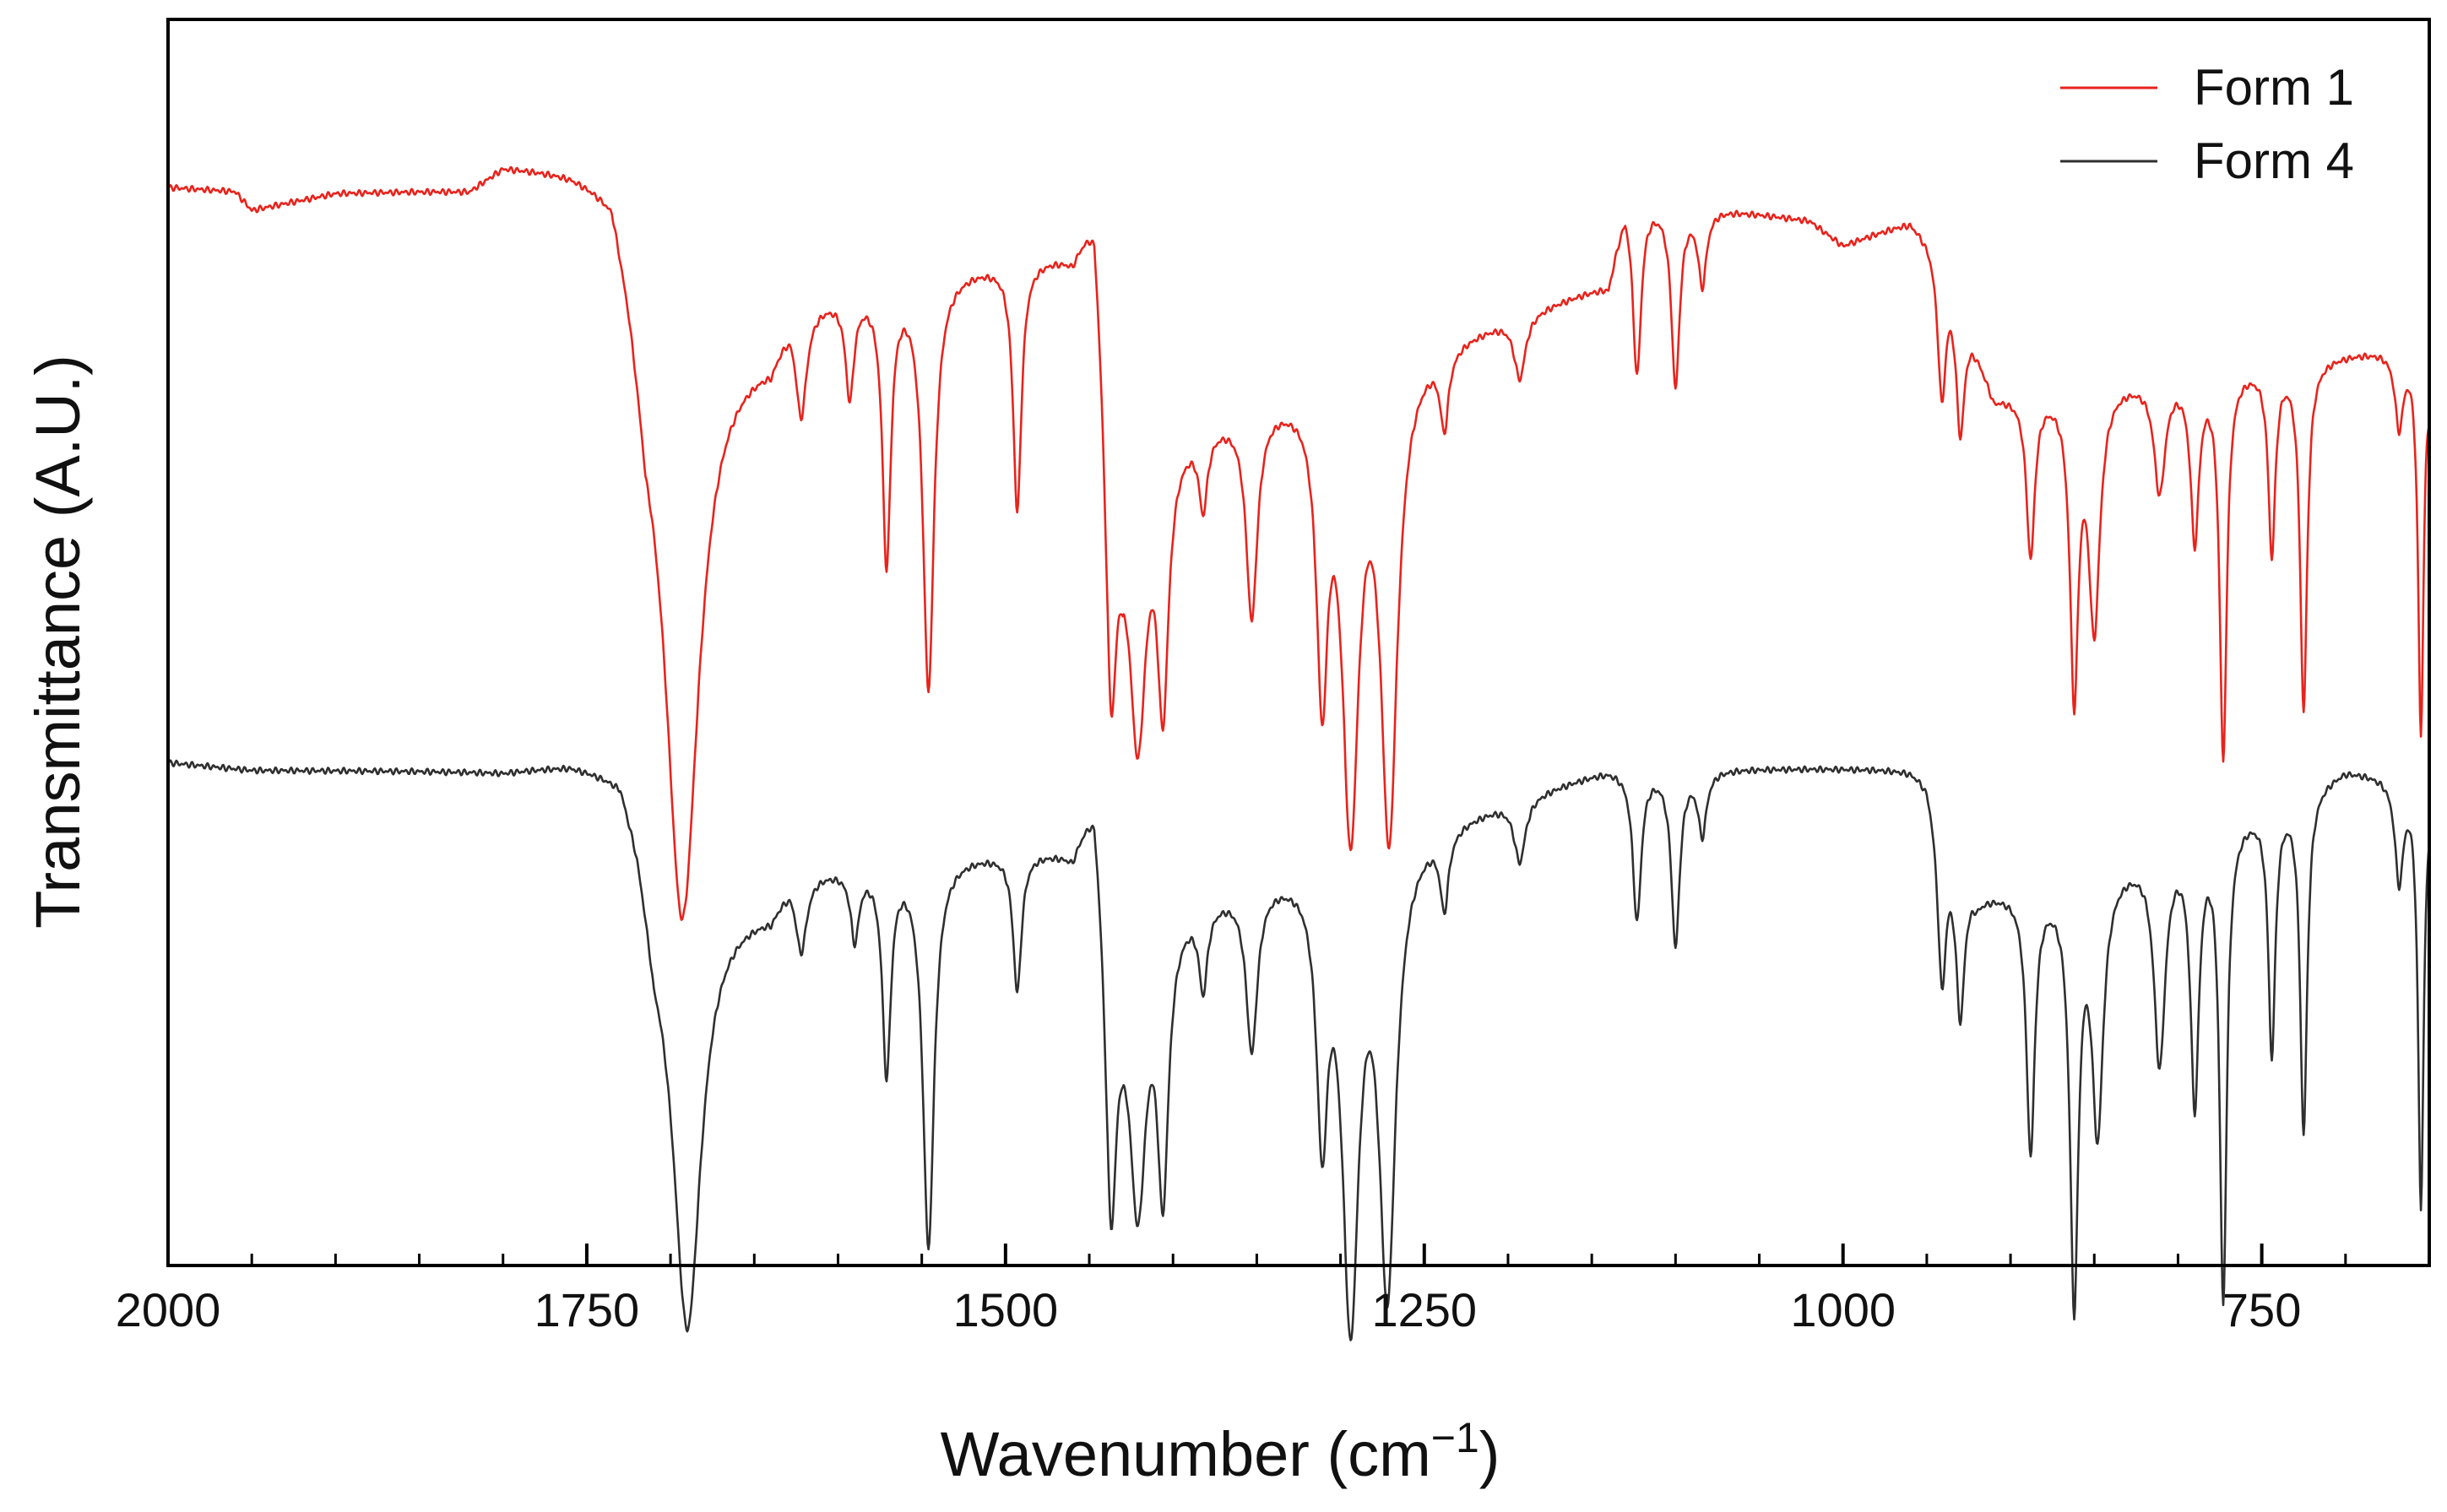 This screenshot has height=1512, width=2447. Describe the element at coordinates (1424, 1309) in the screenshot. I see `x-tick-label: 1250` at that location.